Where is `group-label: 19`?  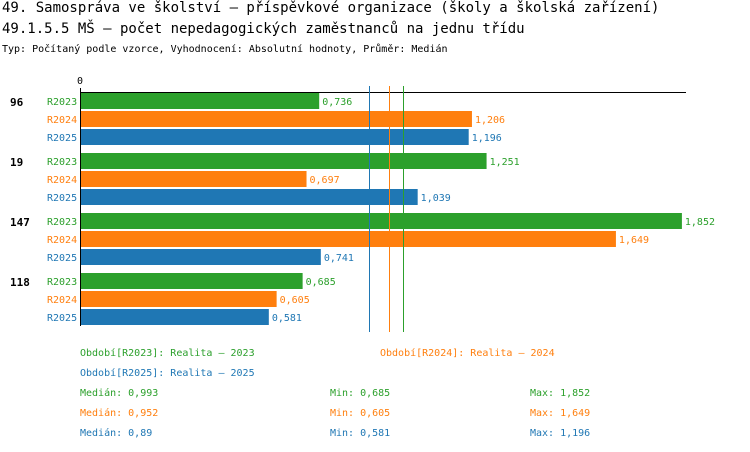 group-label: 19 is located at coordinates (16, 162).